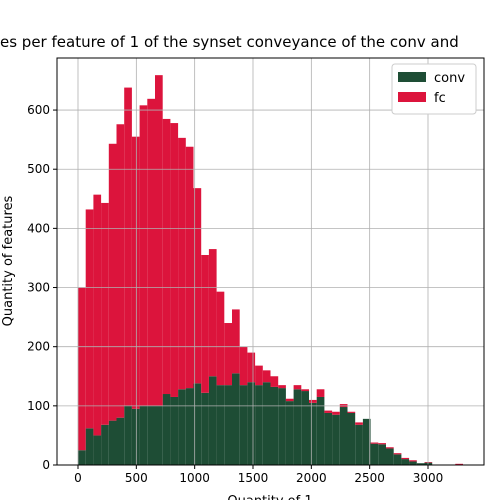 The width and height of the screenshot is (500, 500). What do you see at coordinates (253, 478) in the screenshot?
I see `x-tick-label: 1500` at bounding box center [253, 478].